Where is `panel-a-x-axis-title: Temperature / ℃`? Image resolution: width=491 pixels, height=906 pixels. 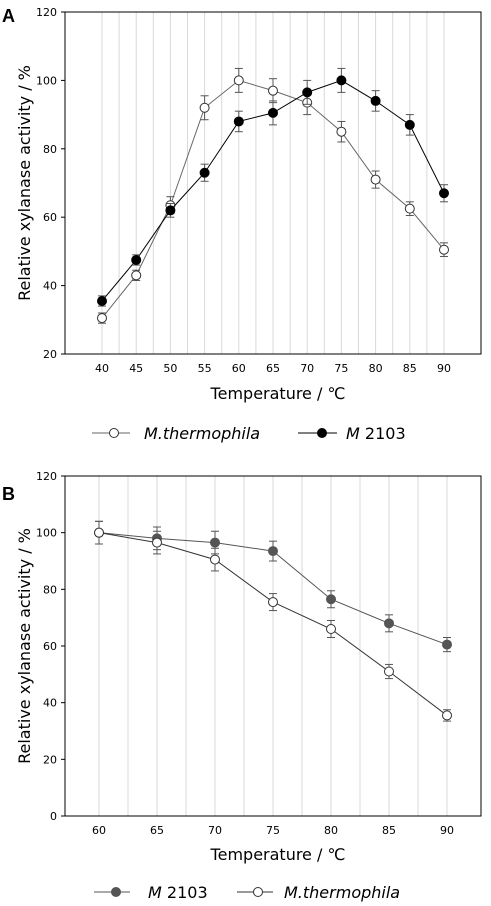 panel-a-x-axis-title: Temperature / ℃ is located at coordinates (278, 393).